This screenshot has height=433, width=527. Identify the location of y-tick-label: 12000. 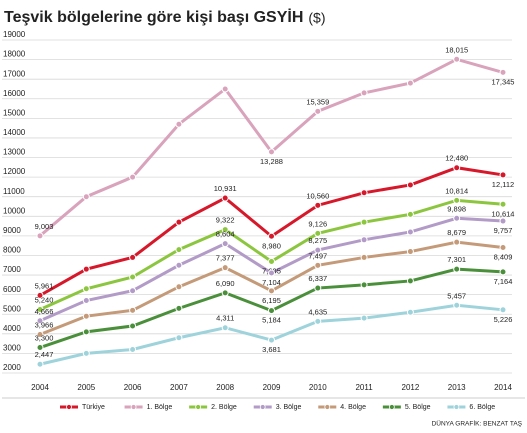
(14, 171).